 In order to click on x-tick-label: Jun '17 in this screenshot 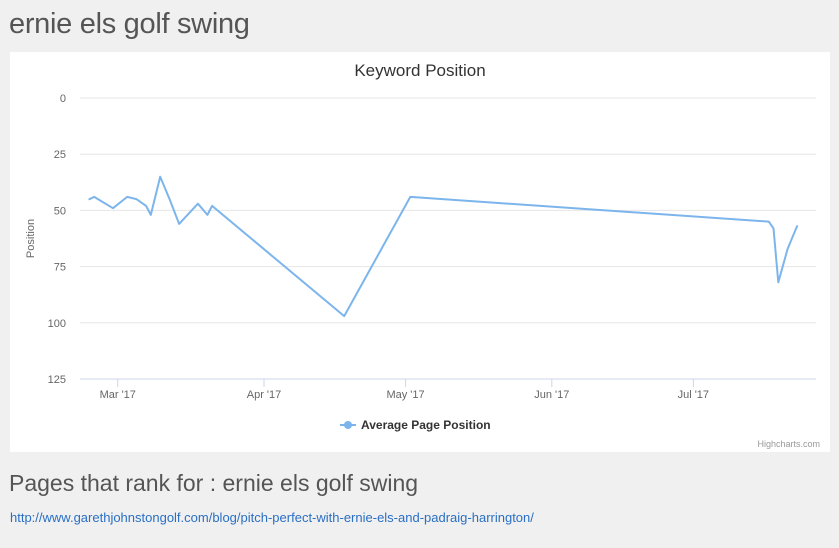, I will do `click(551, 395)`.